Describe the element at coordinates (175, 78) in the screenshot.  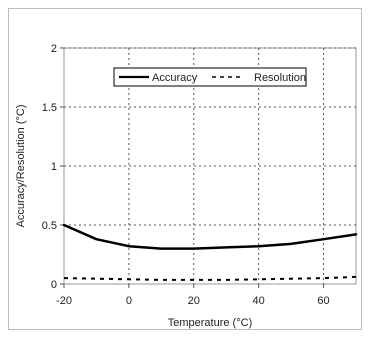
I see `legend-accuracy-label: Accuracy` at that location.